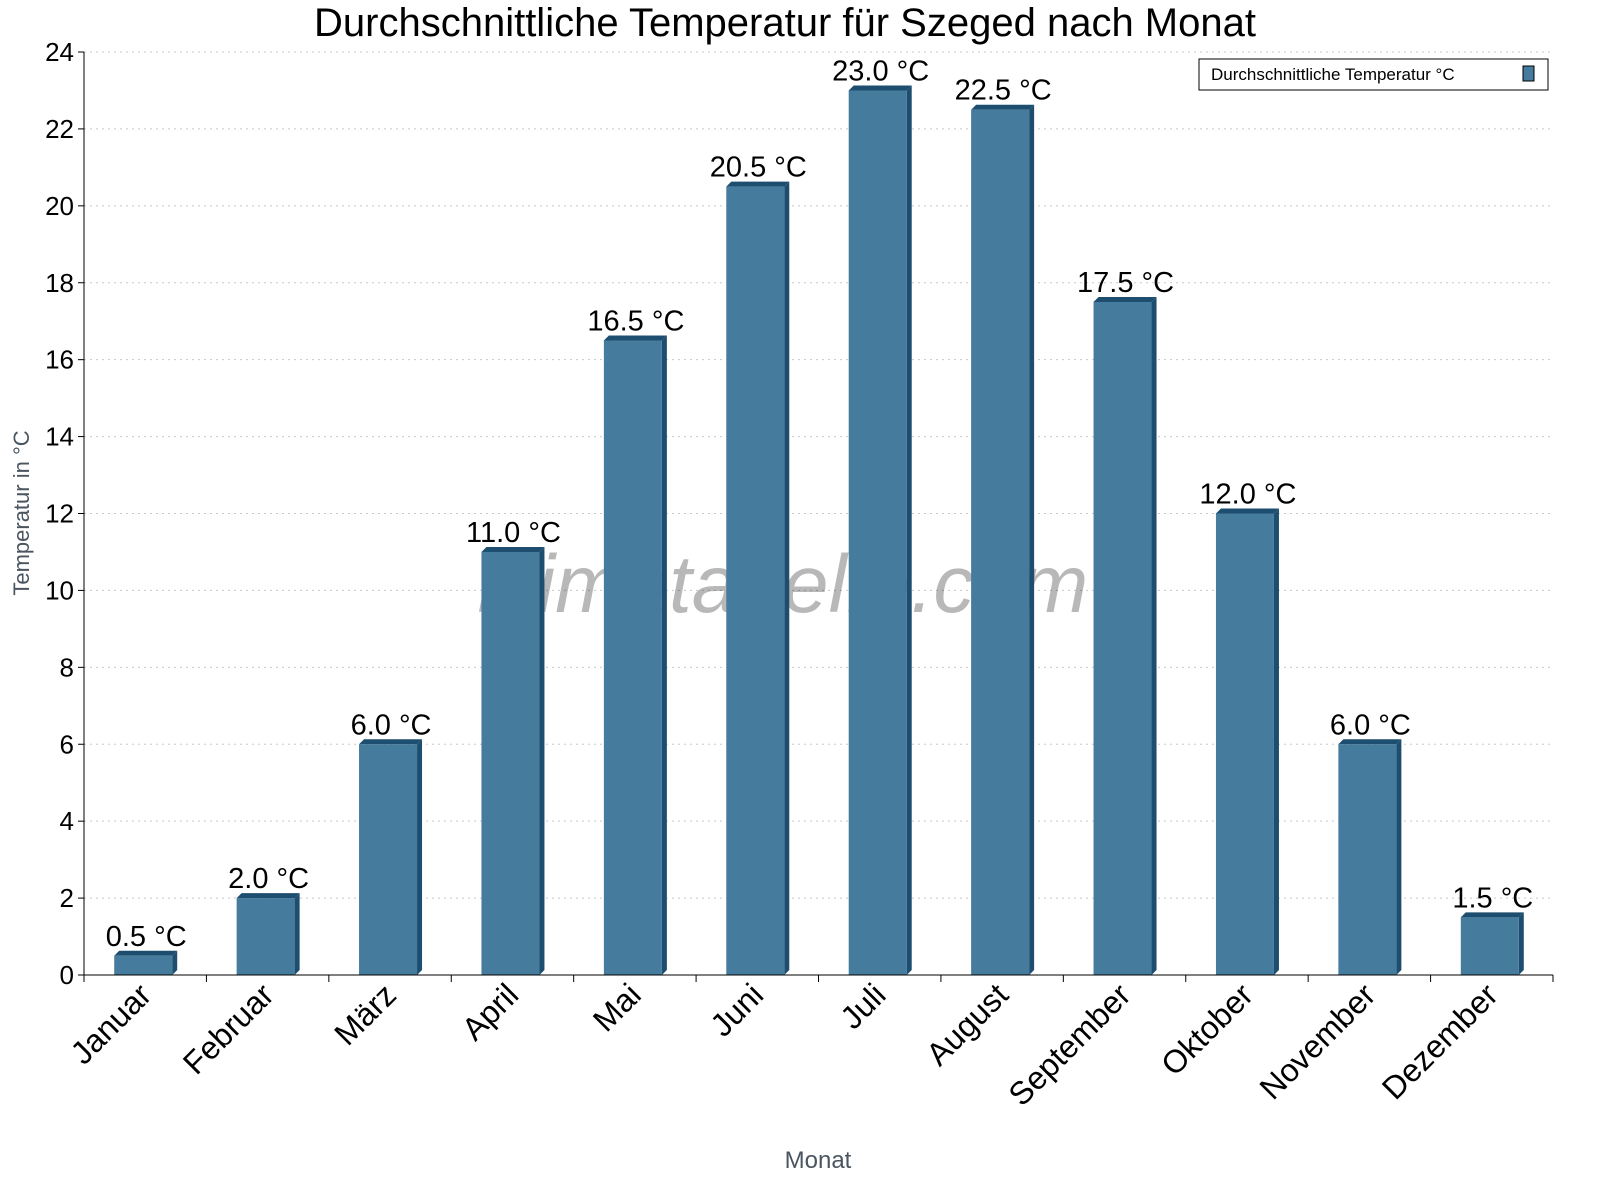  What do you see at coordinates (59, 590) in the screenshot?
I see `y-tick-label: 10` at bounding box center [59, 590].